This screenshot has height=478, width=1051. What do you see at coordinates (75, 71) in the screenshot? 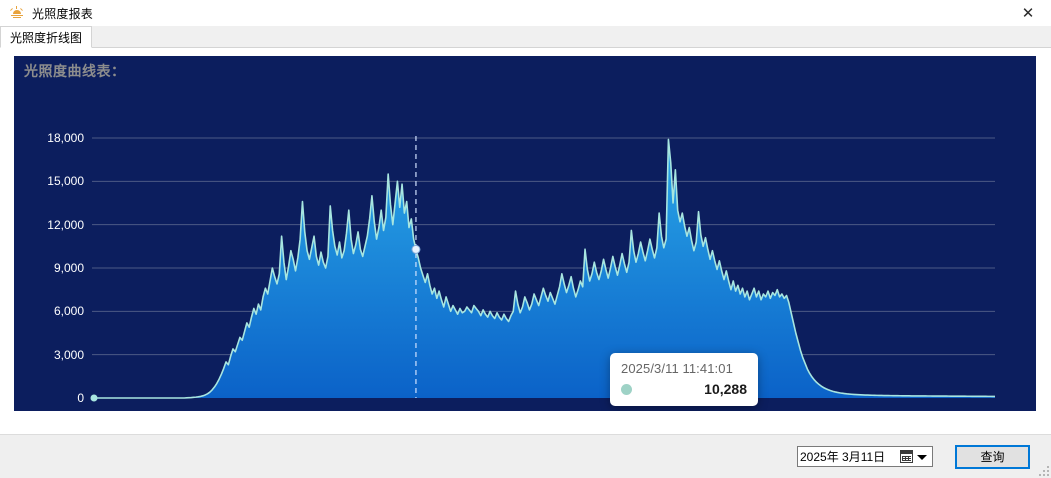
I see `chart-title: 光照度曲线表：` at bounding box center [75, 71].